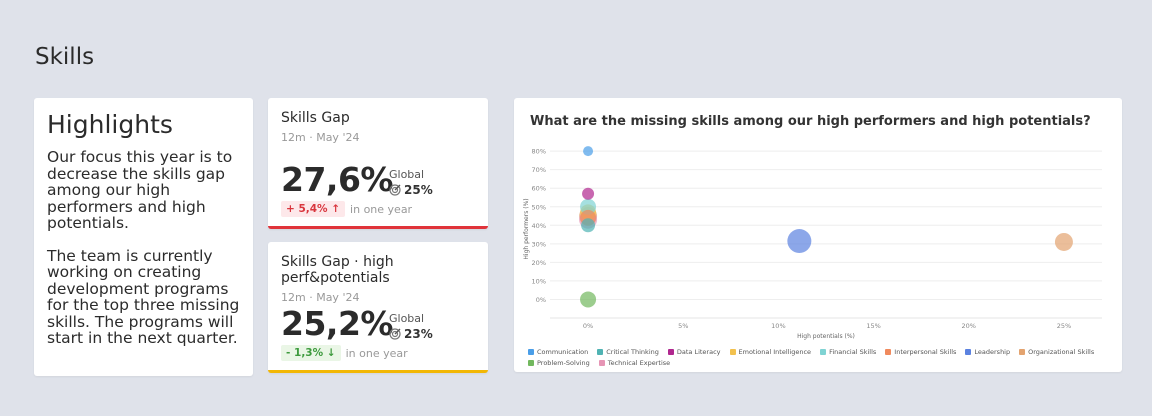 Image resolution: width=1152 pixels, height=416 pixels. What do you see at coordinates (539, 207) in the screenshot?
I see `y-tick-label: 50%` at bounding box center [539, 207].